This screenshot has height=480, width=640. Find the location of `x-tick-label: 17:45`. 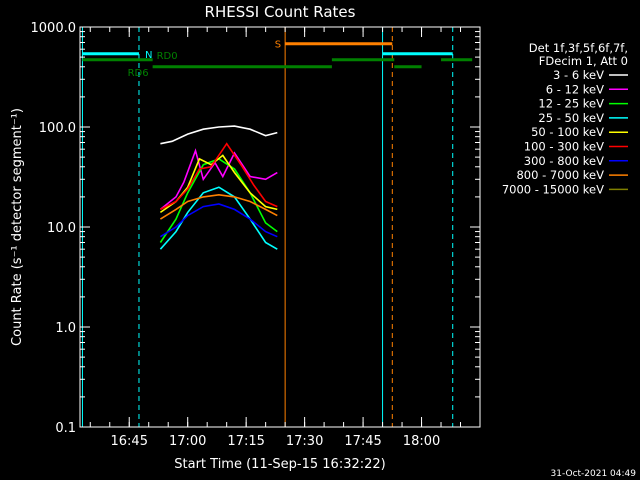

x-tick-label: 17:45 is located at coordinates (362, 441).